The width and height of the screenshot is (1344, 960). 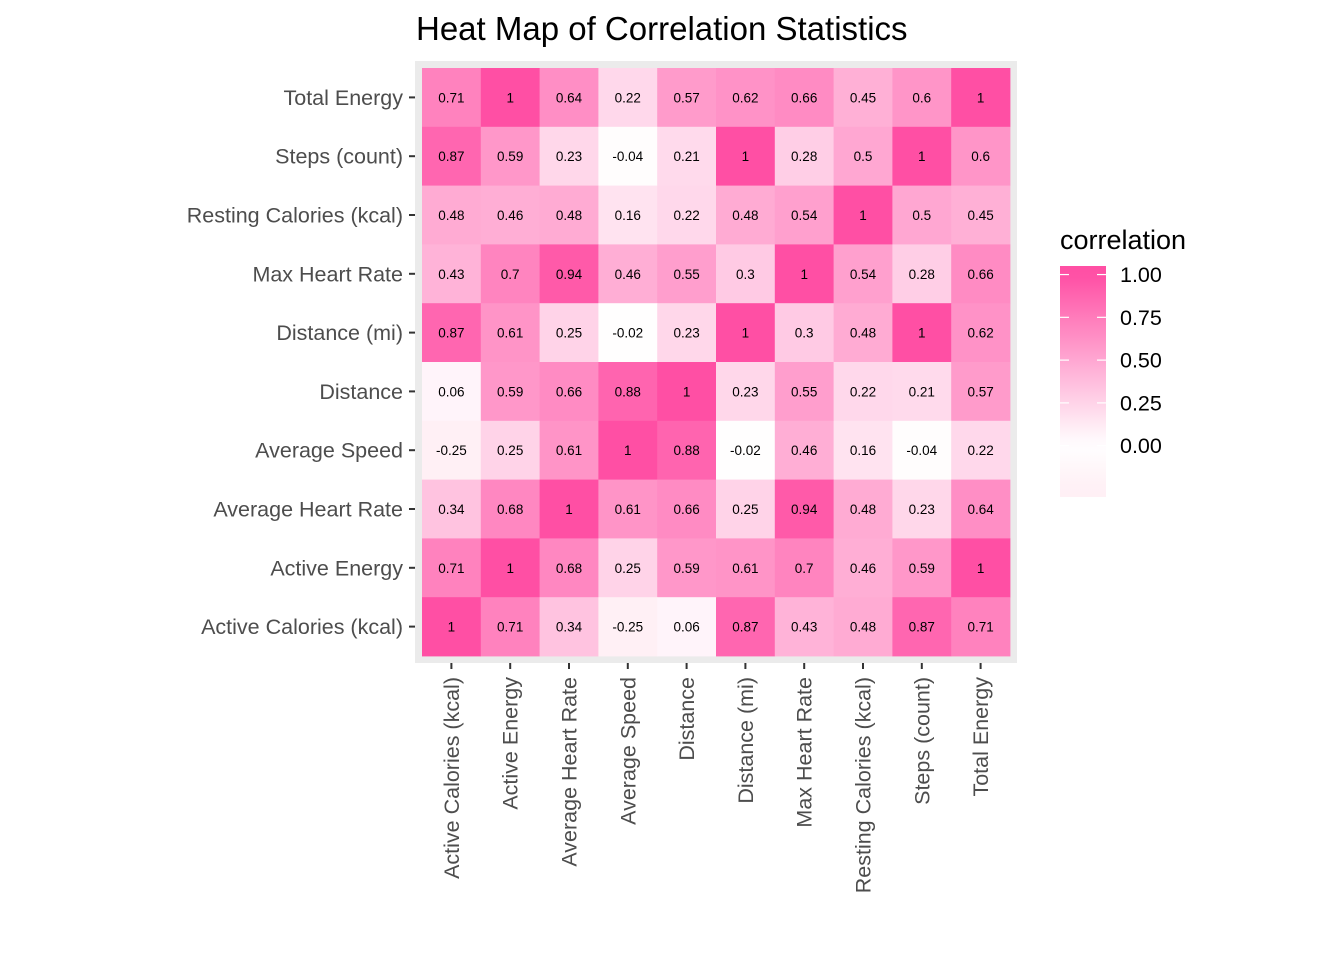 I want to click on cell-value-label: 0.5, so click(x=863, y=156).